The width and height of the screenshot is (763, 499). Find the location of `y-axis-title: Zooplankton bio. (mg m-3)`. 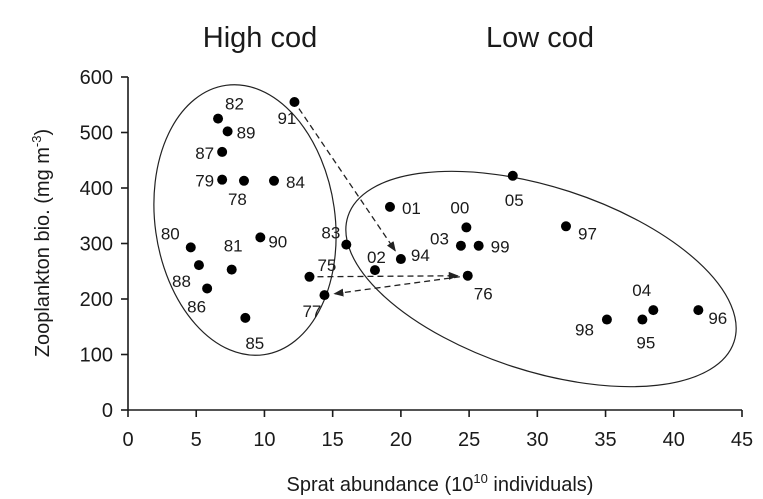

y-axis-title: Zooplankton bio. (mg m-3) is located at coordinates (41, 243).